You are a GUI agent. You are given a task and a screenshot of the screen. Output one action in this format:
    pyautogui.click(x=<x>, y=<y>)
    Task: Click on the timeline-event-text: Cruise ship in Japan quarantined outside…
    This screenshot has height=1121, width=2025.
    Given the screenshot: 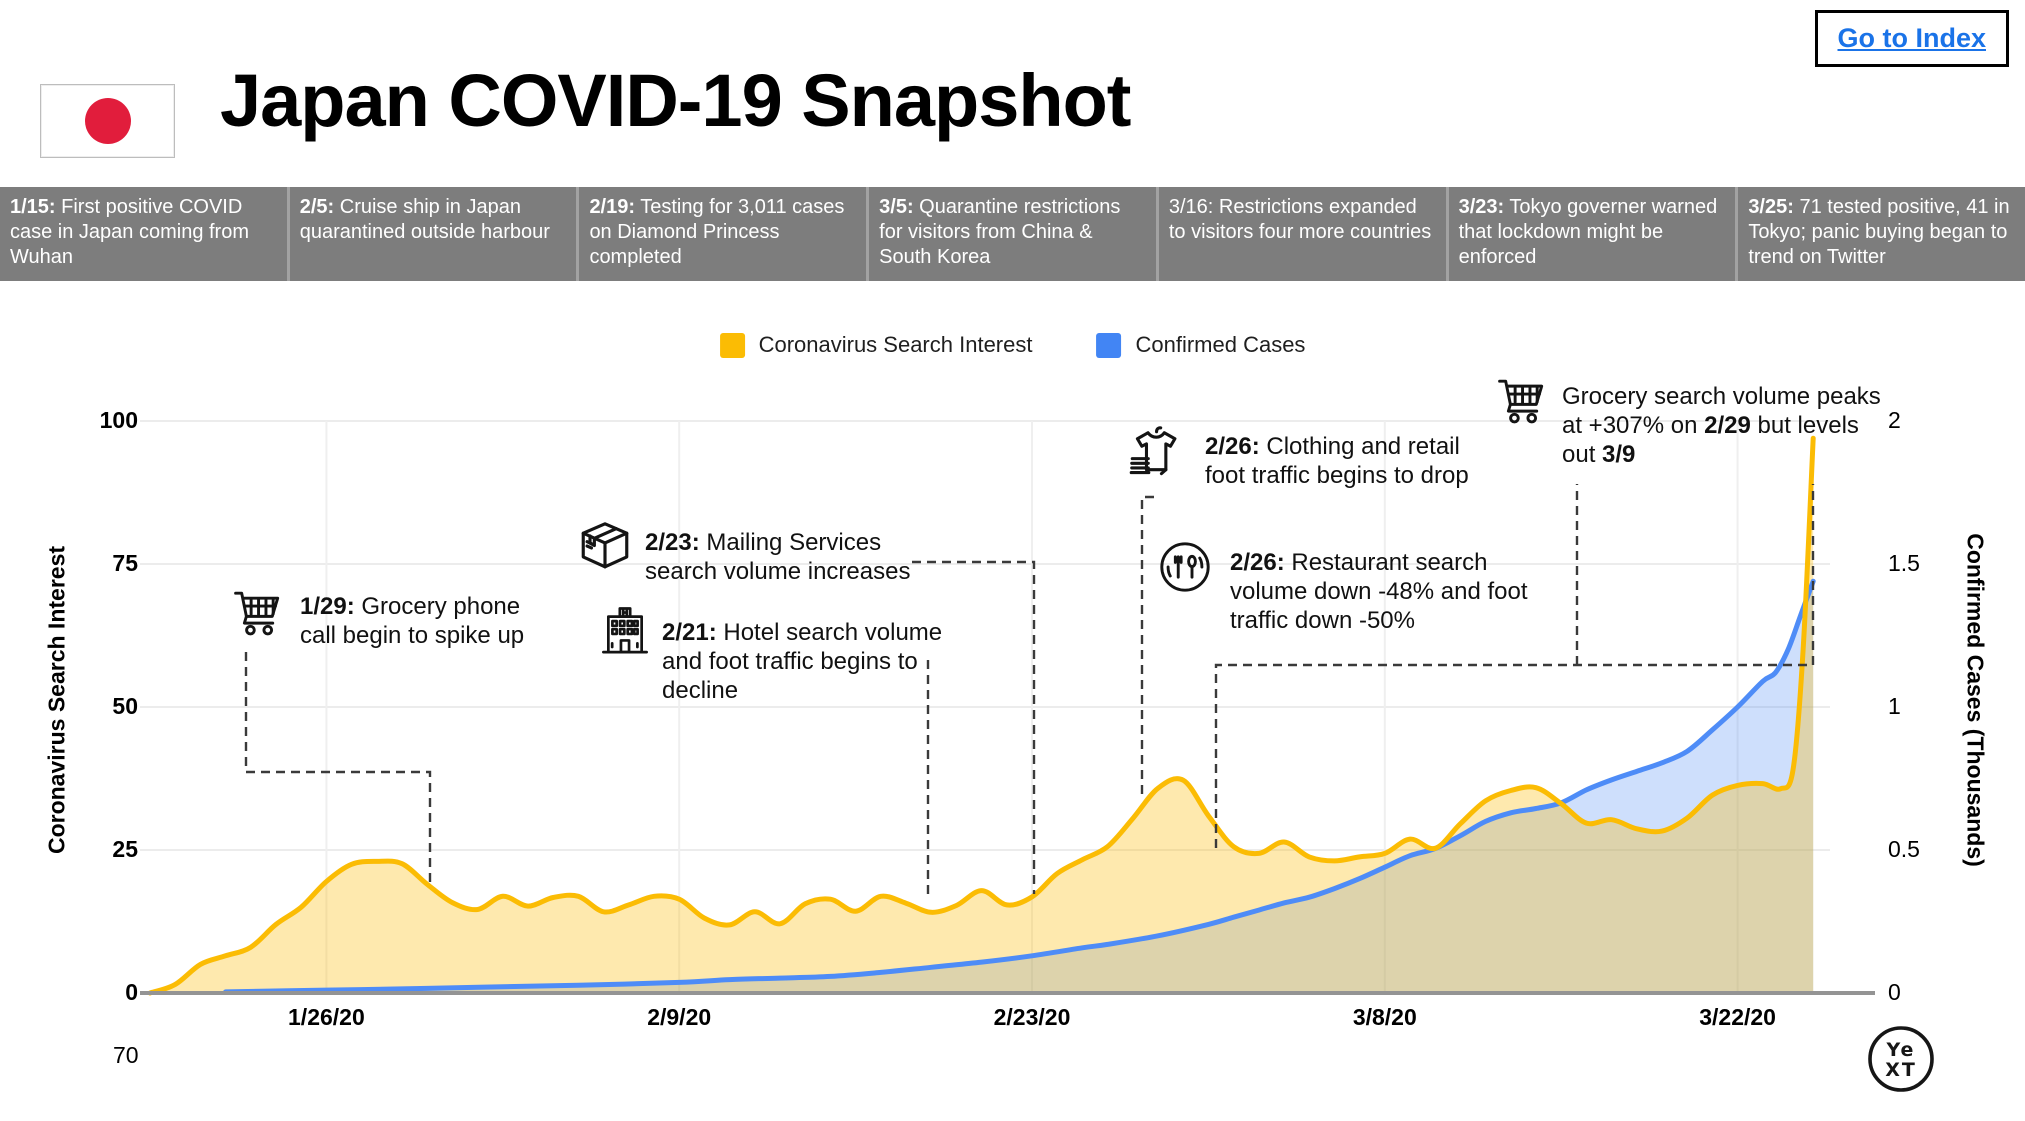 What is the action you would take?
    pyautogui.click(x=424, y=219)
    